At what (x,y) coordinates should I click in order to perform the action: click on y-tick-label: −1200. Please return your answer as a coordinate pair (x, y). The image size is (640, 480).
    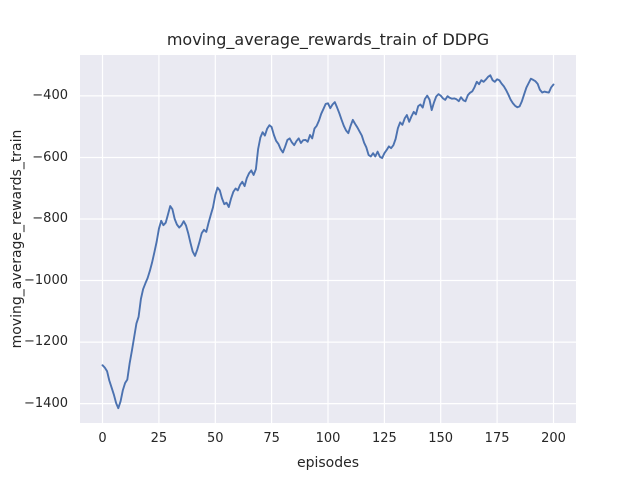
    Looking at the image, I should click on (46, 342).